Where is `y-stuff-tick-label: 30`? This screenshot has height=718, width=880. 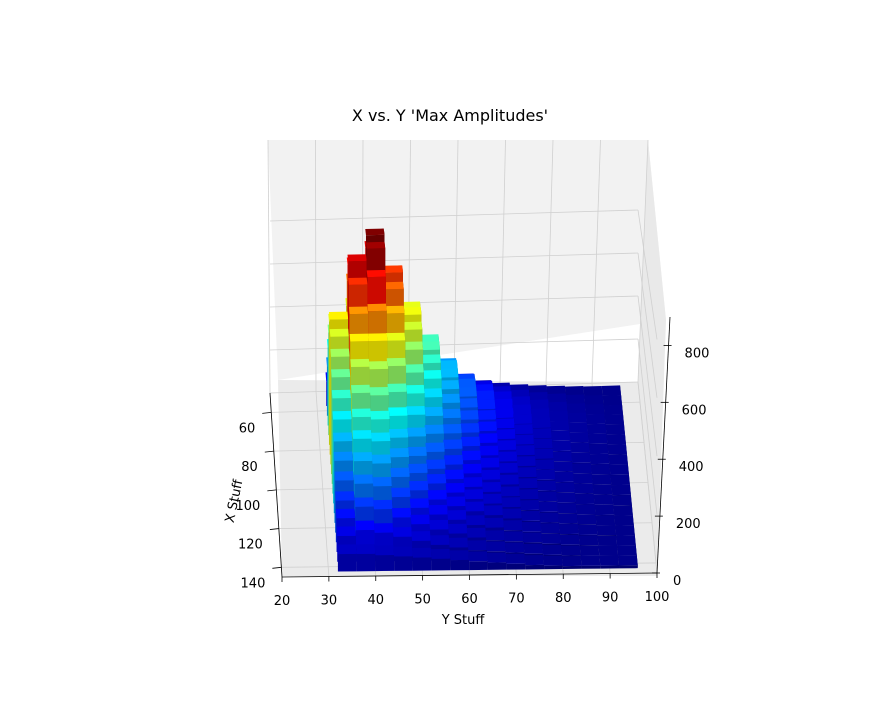 y-stuff-tick-label: 30 is located at coordinates (329, 601).